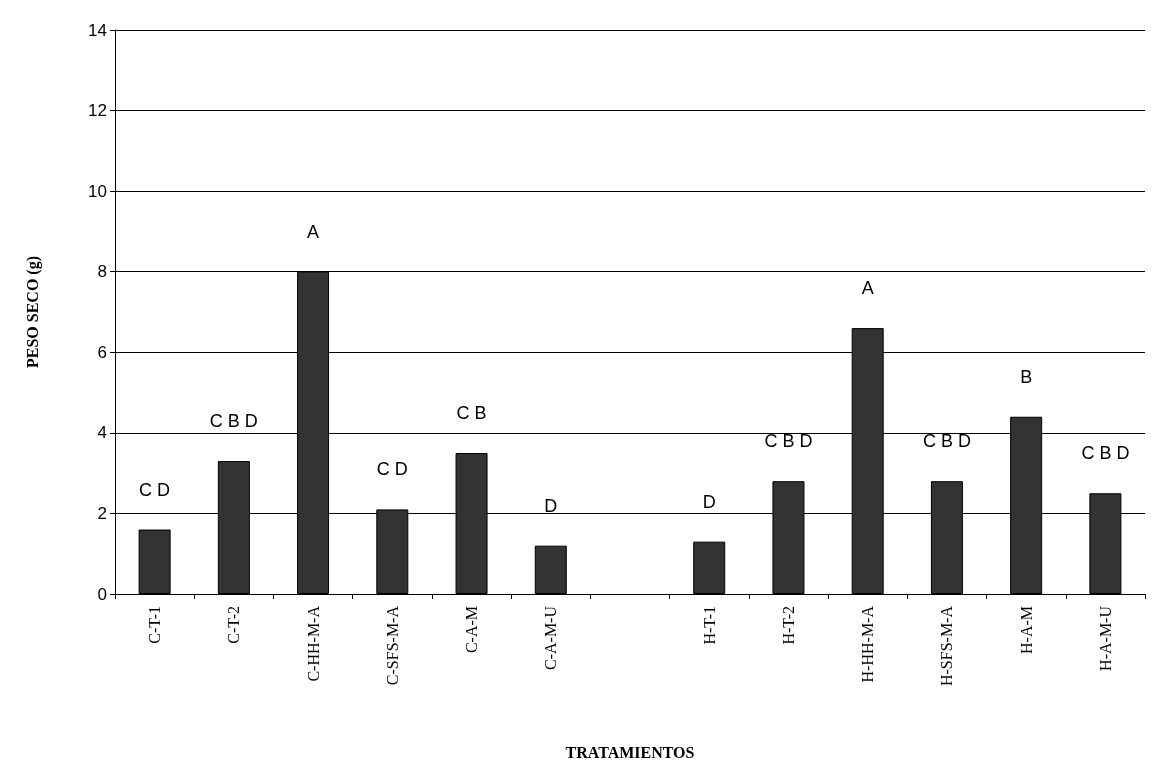 Image resolution: width=1175 pixels, height=774 pixels. Describe the element at coordinates (788, 625) in the screenshot. I see `x-tick-label: H-T-2` at that location.